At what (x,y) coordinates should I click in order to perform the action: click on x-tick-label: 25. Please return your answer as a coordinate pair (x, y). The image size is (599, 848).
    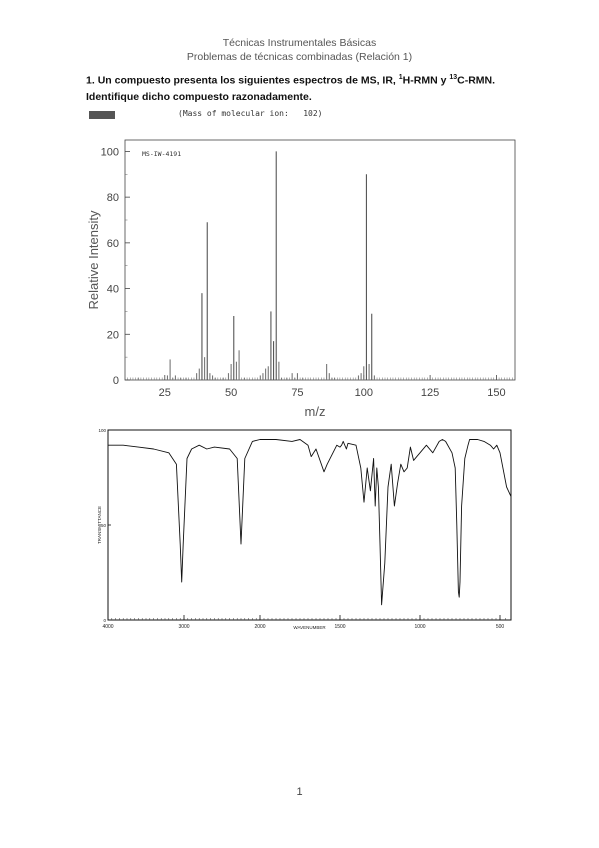
    Looking at the image, I should click on (165, 393).